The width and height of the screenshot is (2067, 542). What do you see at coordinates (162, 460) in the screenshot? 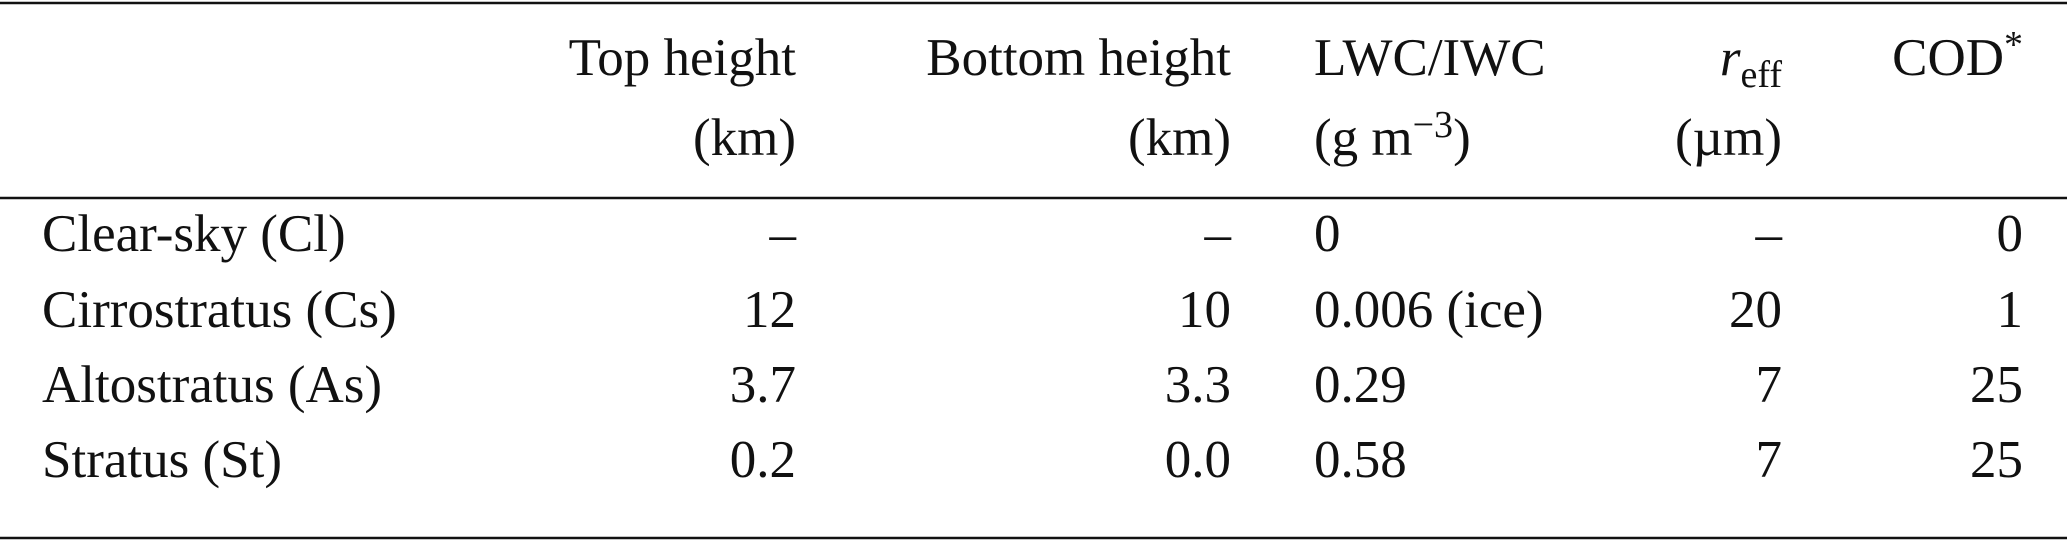
I see `row-label: Stratus (St)` at bounding box center [162, 460].